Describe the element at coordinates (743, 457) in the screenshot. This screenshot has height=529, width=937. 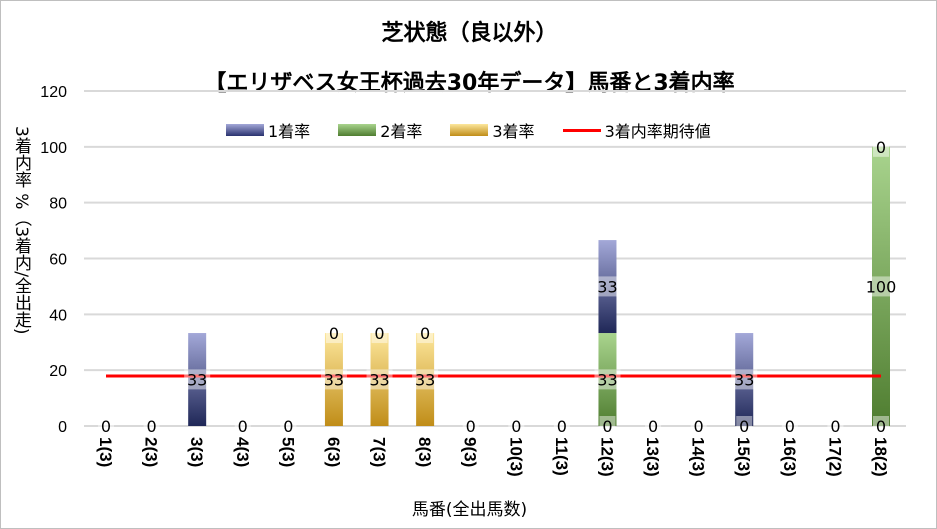
I see `x-tick-label: 15(3)` at that location.